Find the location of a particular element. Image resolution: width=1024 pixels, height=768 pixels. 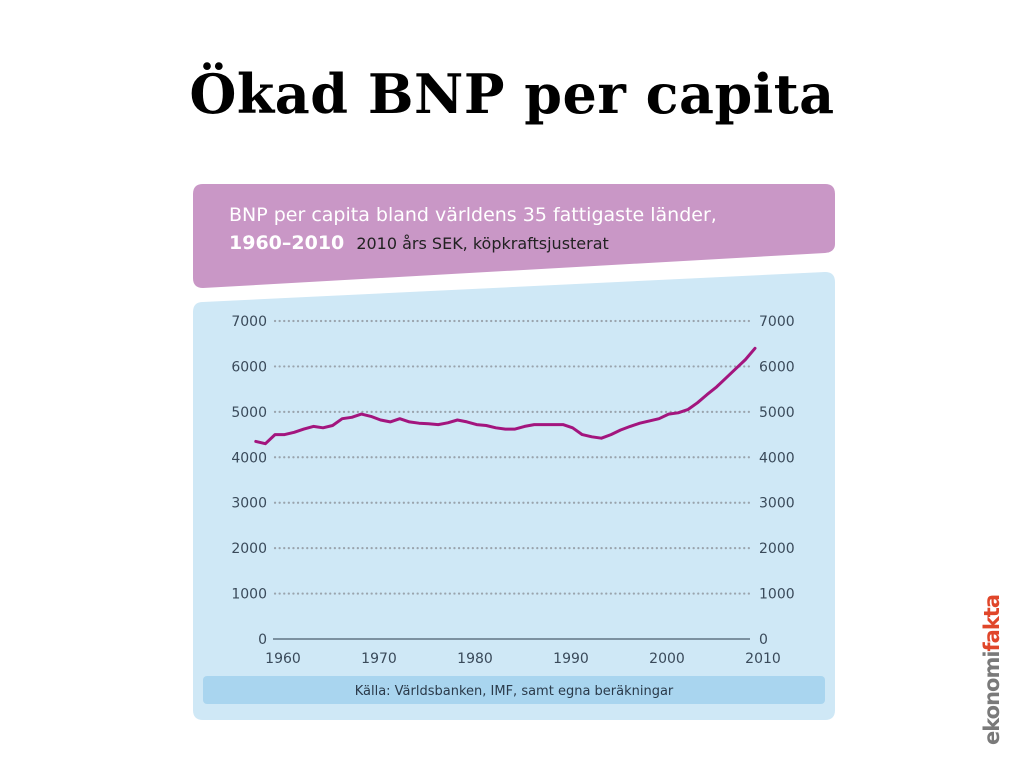

y-tick-label-left: 0 is located at coordinates (262, 640).